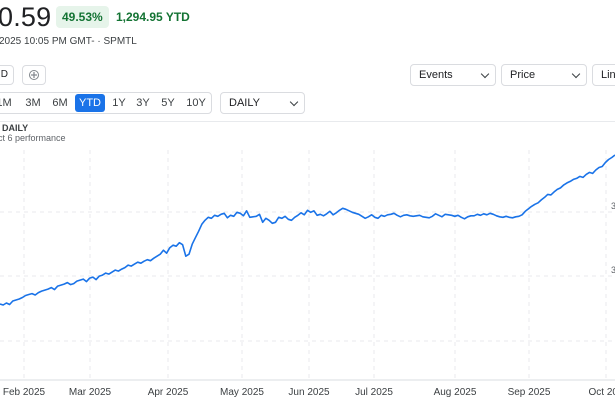 The image size is (615, 410). Describe the element at coordinates (143, 103) in the screenshot. I see `range-3y: 3Y` at that location.